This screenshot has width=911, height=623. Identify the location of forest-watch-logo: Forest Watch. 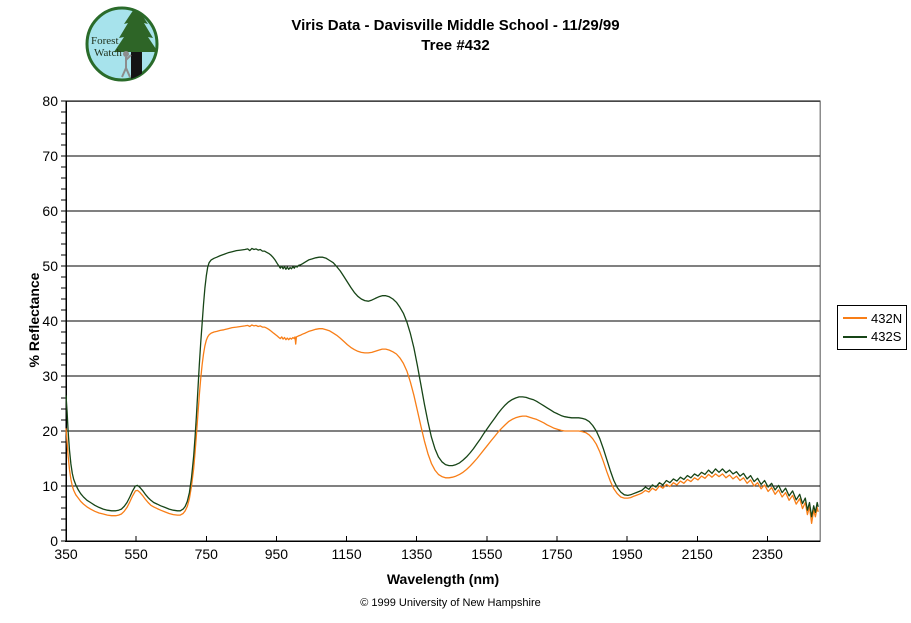
(123, 44).